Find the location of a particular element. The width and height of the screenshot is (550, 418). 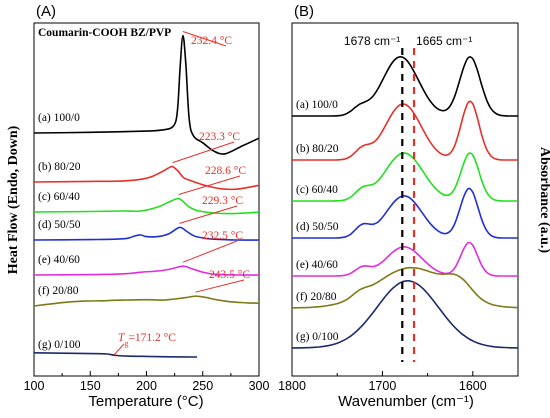

panel-b-reference-label: 1678 cm⁻¹ is located at coordinates (372, 41).